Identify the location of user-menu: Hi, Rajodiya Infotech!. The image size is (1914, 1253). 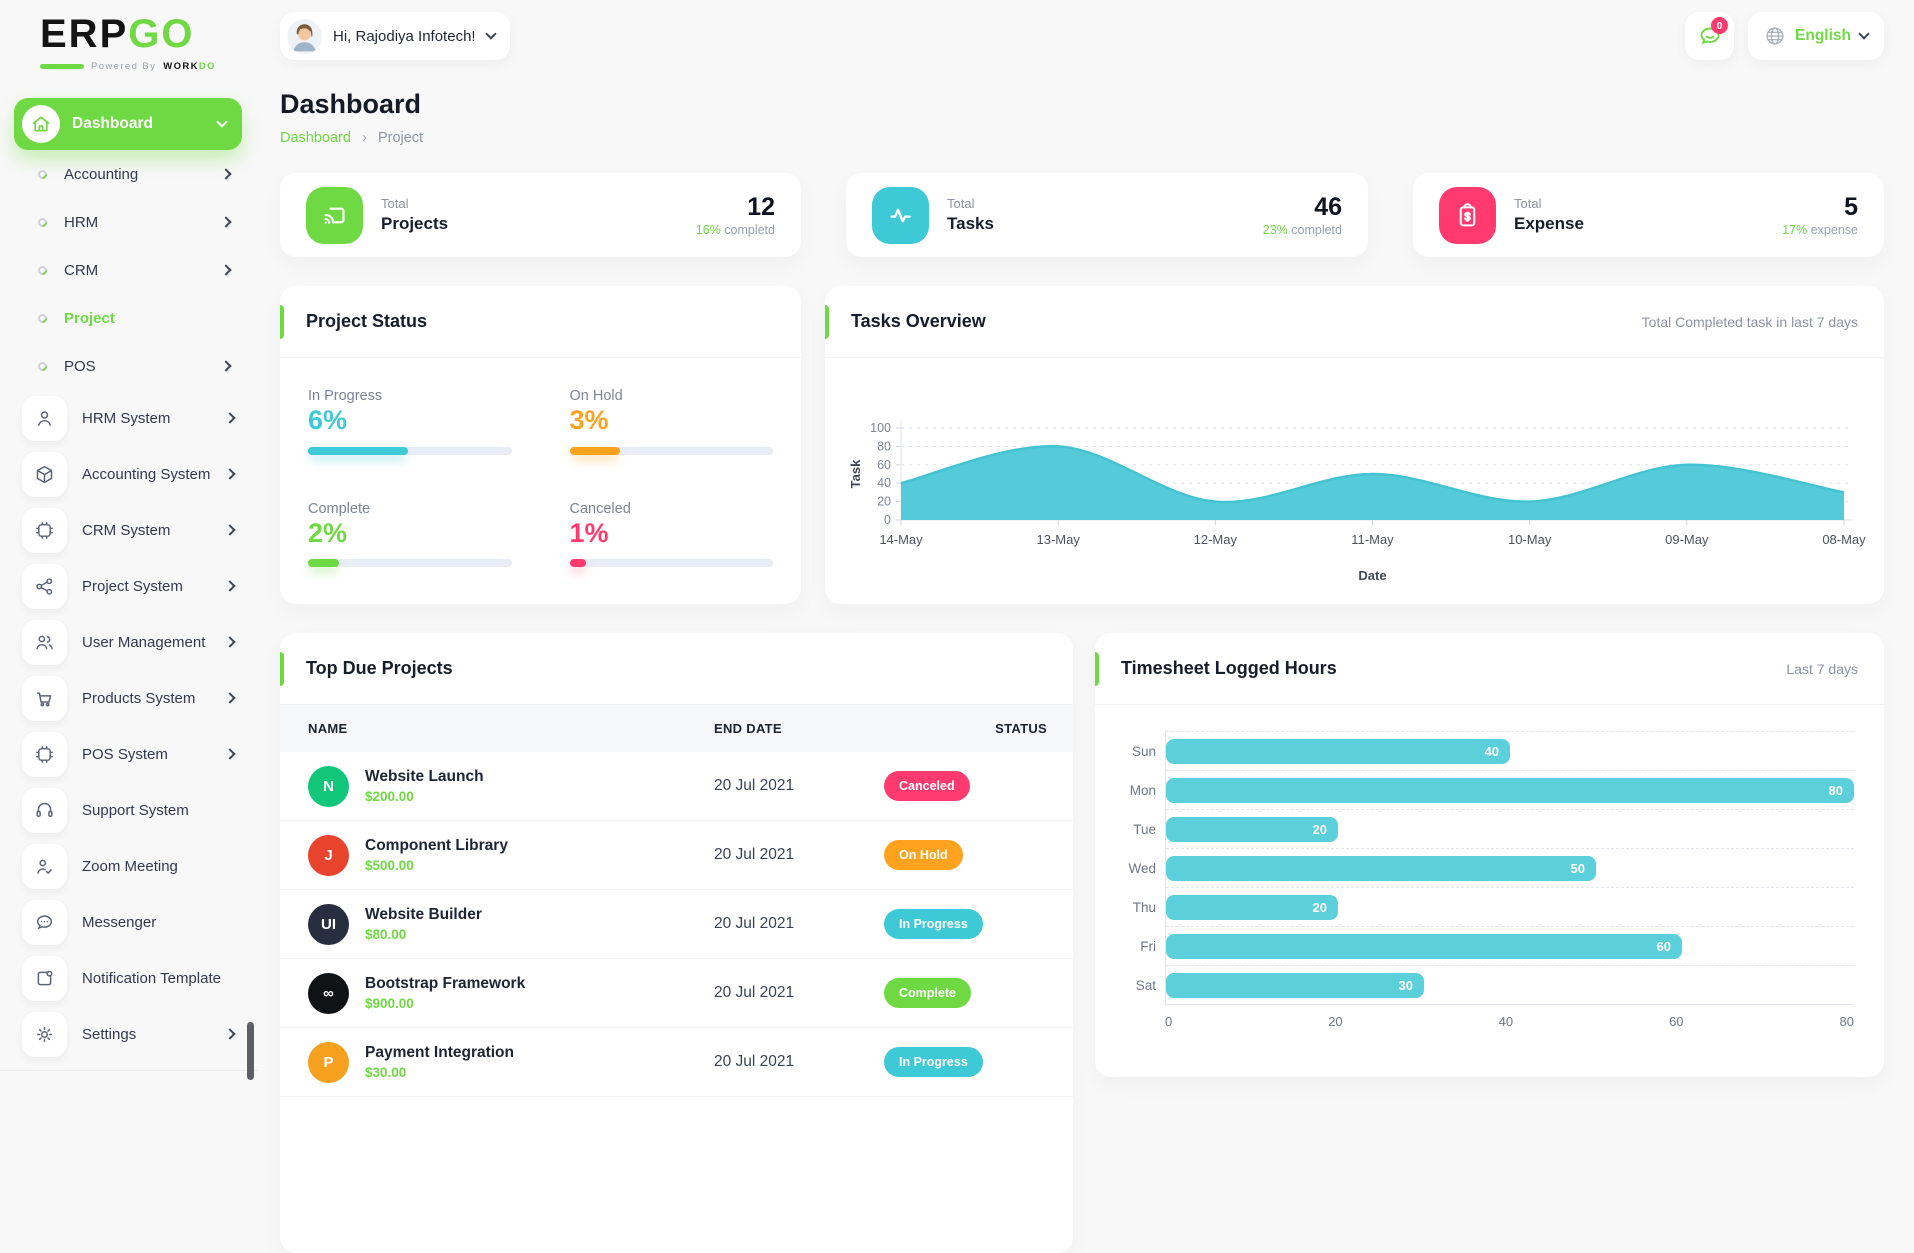
(395, 36).